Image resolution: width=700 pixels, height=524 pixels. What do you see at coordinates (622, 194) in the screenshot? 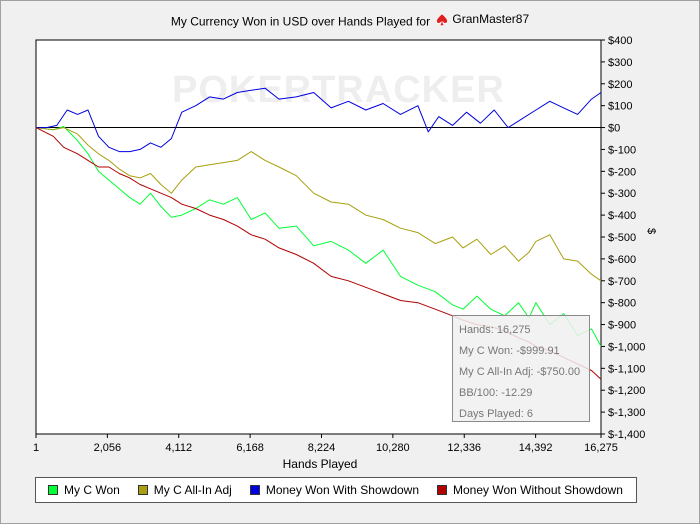
I see `y-tick-label: $-300` at bounding box center [622, 194].